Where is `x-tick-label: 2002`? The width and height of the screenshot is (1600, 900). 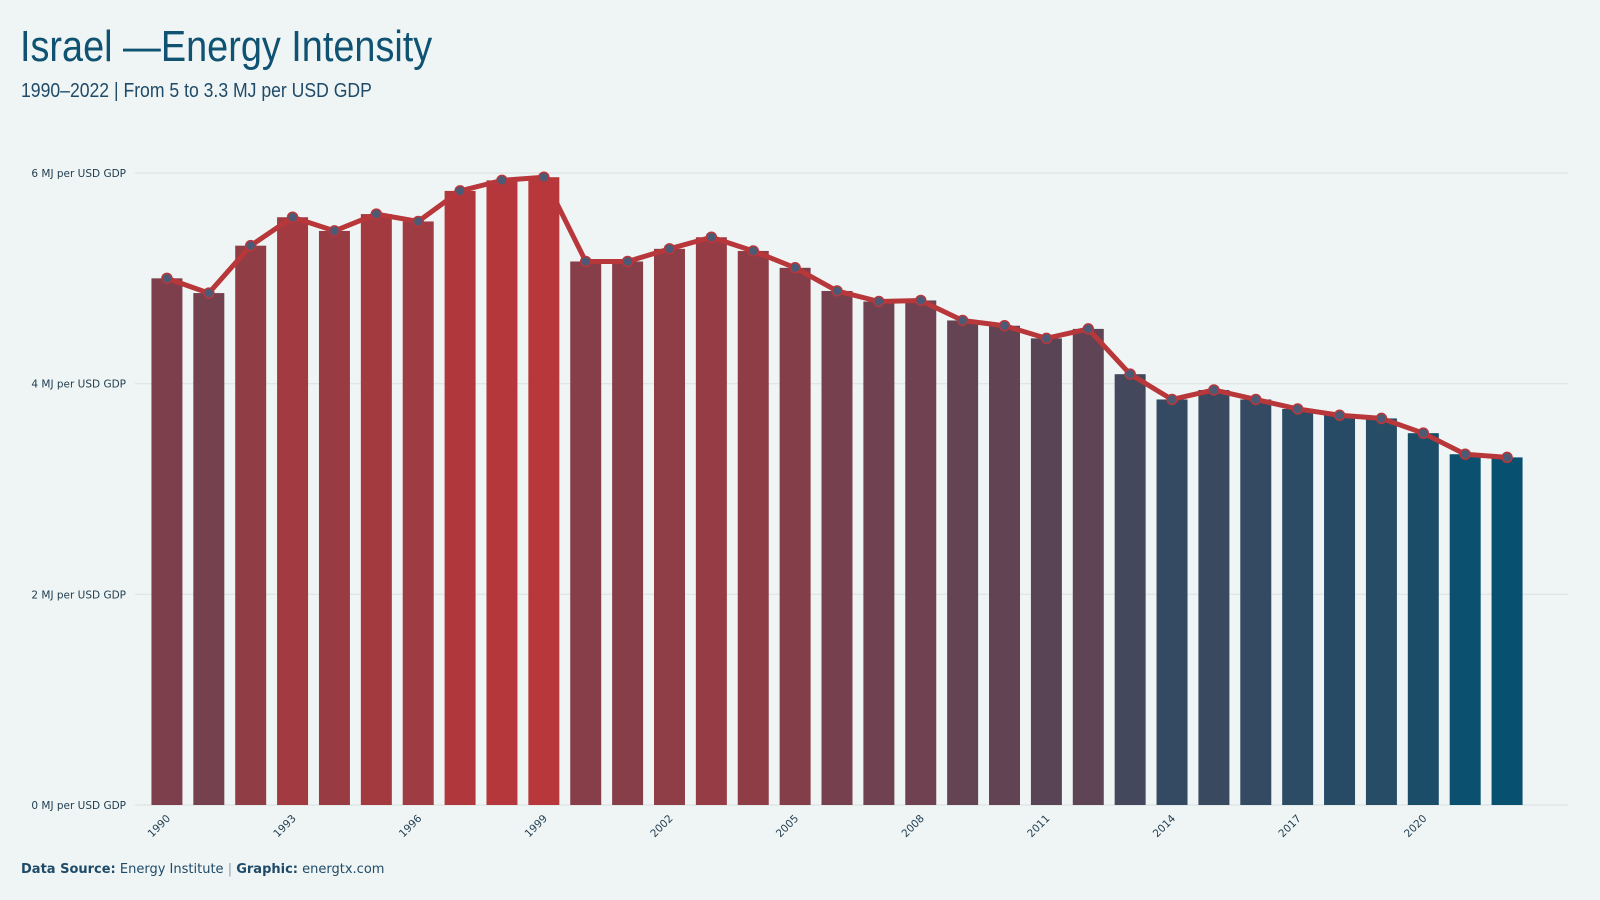 x-tick-label: 2002 is located at coordinates (661, 826).